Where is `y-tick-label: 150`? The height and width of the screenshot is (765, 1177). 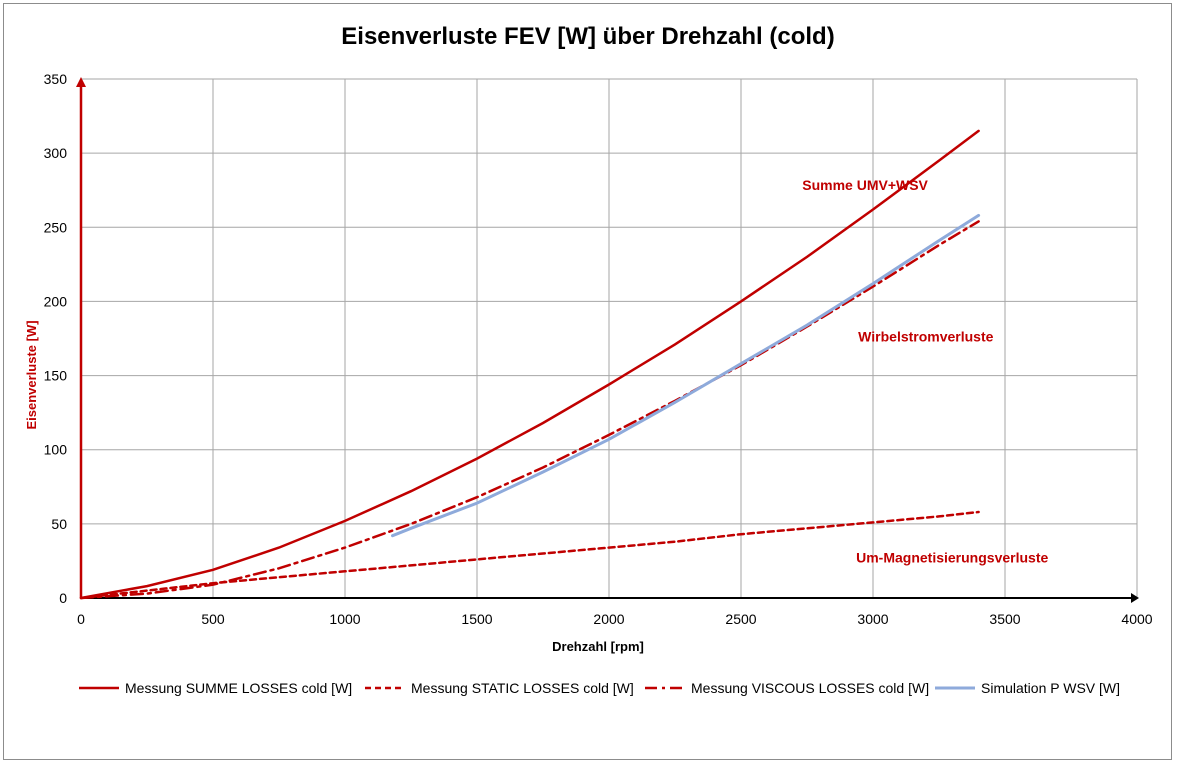
y-tick-label: 150 is located at coordinates (56, 376).